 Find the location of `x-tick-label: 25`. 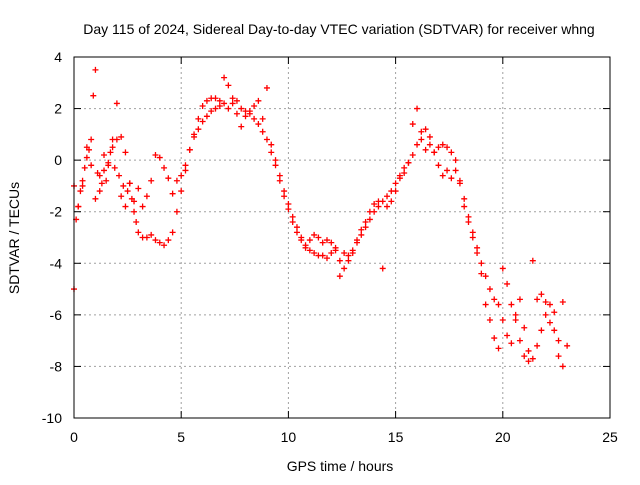

x-tick-label: 25 is located at coordinates (610, 437).